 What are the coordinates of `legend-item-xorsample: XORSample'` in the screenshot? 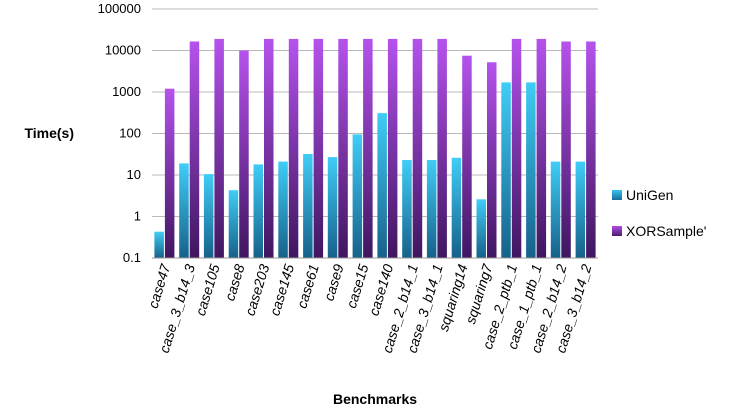 It's located at (659, 231).